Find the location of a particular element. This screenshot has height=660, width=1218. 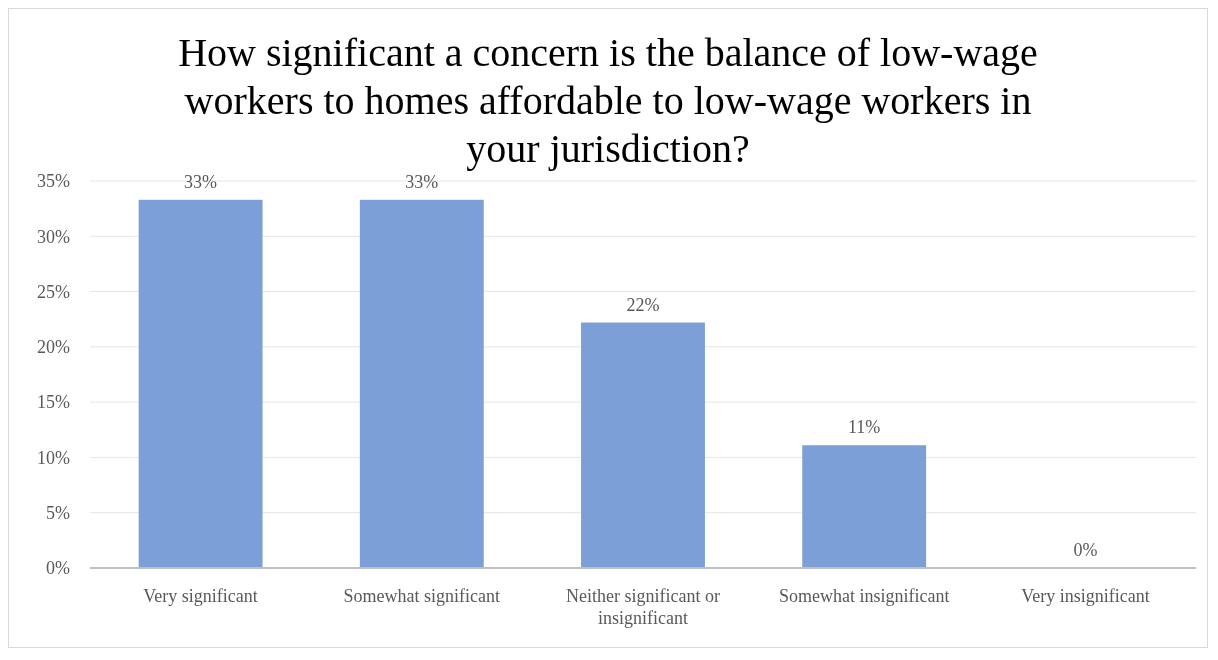

x-tick-label: Very insignificant is located at coordinates (1085, 596).